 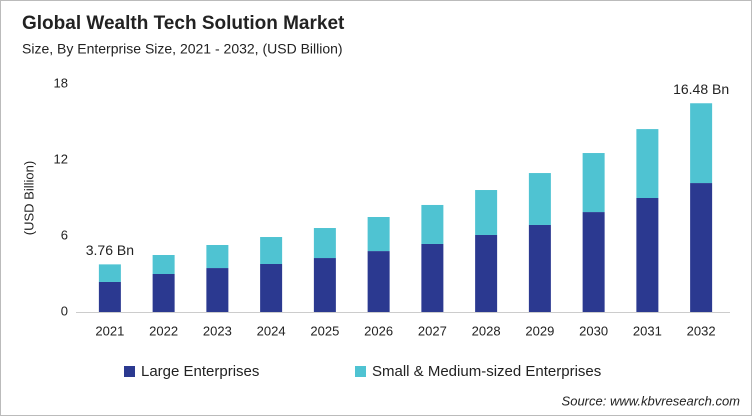 What do you see at coordinates (61, 82) in the screenshot?
I see `y-tick-label: 18` at bounding box center [61, 82].